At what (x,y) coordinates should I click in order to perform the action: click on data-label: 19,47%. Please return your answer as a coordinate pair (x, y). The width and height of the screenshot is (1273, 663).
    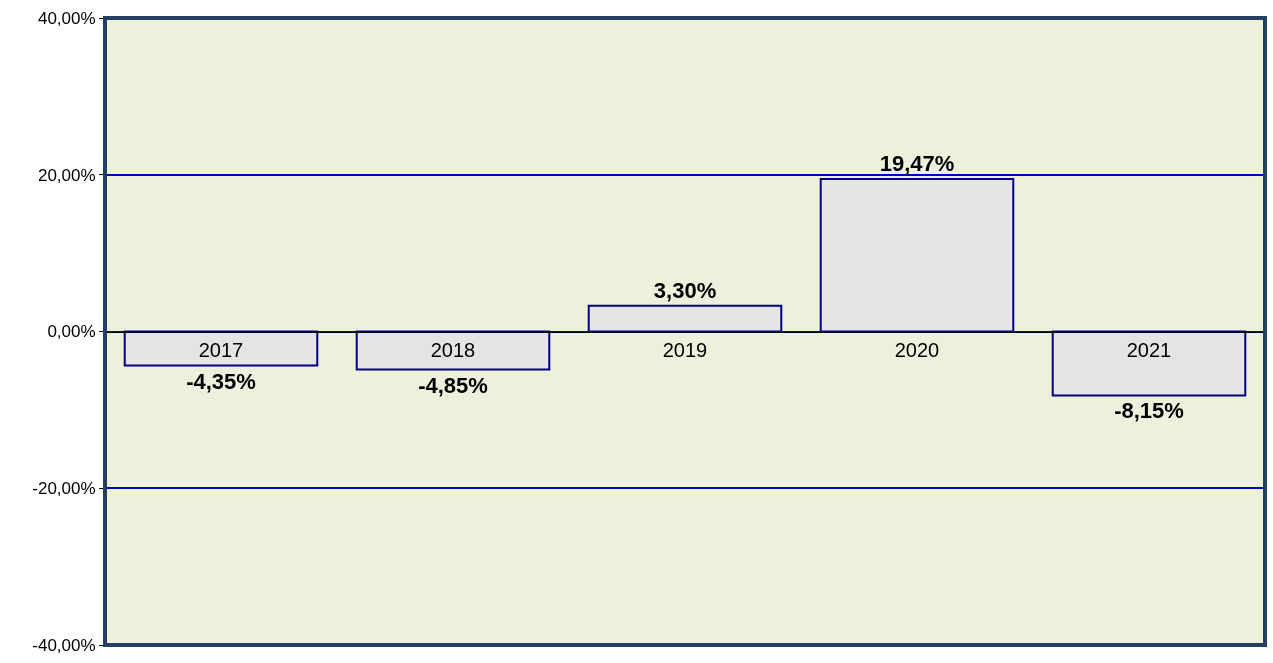
    Looking at the image, I should click on (917, 163).